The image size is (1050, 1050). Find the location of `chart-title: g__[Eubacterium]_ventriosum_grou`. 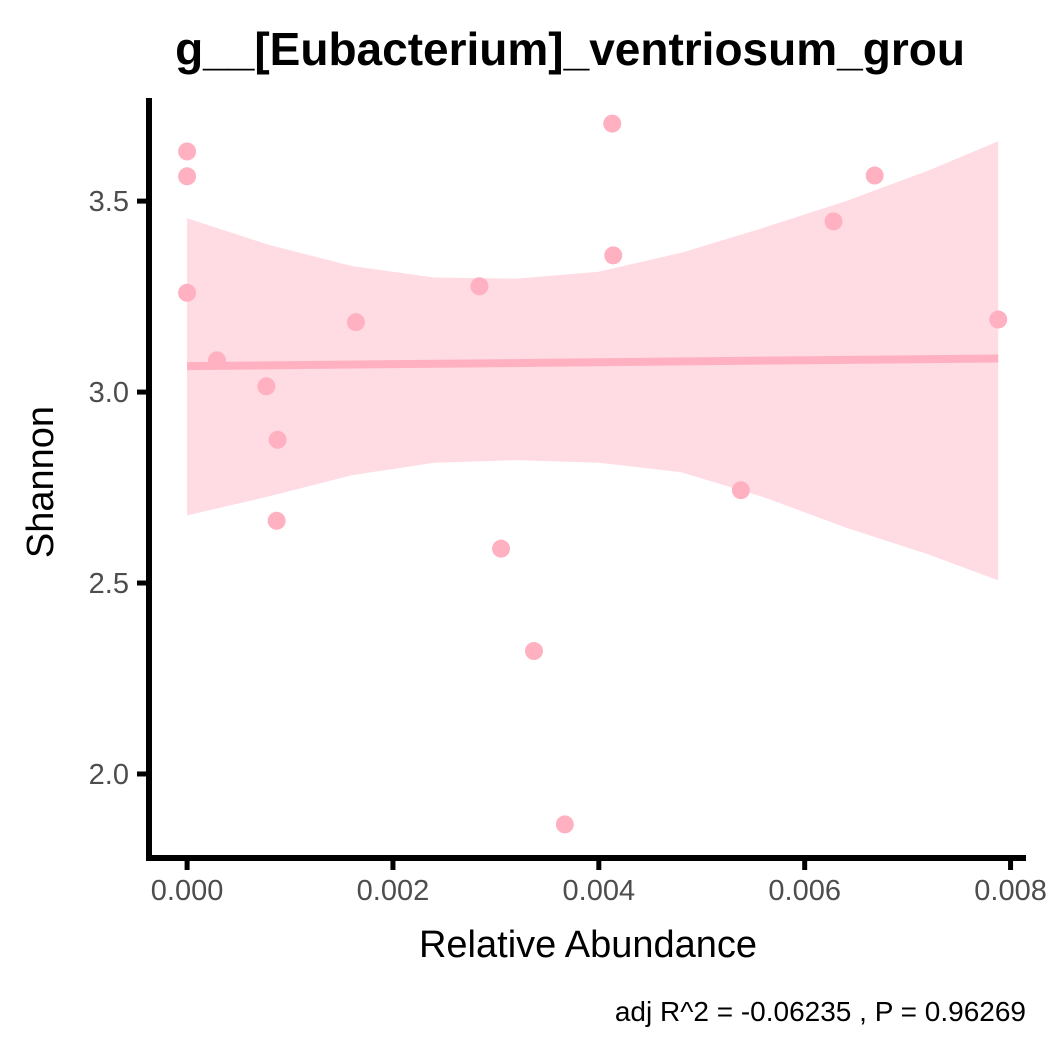

chart-title: g__[Eubacterium]_ventriosum_grou is located at coordinates (570, 49).